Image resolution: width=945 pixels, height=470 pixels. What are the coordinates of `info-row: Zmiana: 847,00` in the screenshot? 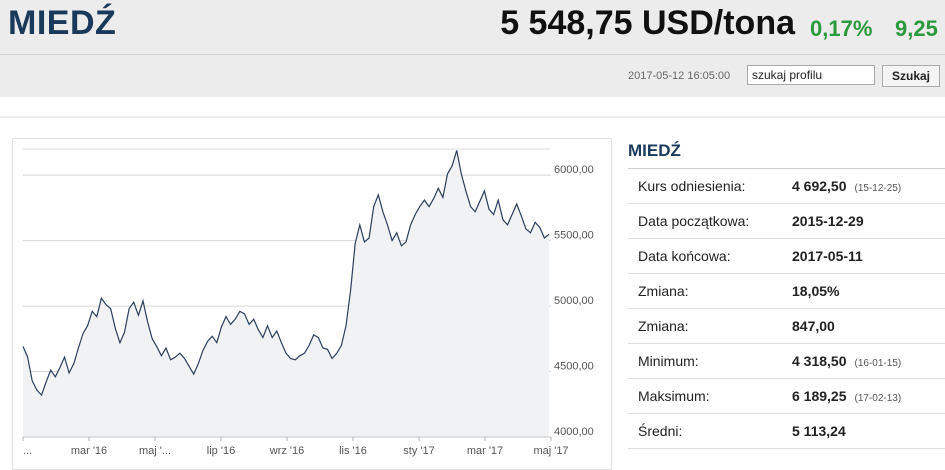 It's located at (786, 326).